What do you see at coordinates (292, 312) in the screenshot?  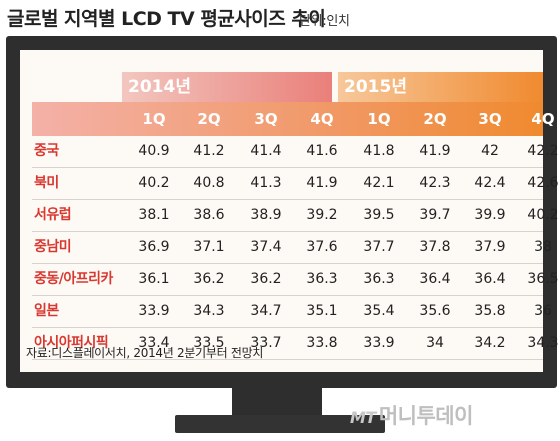 I see `table-row: 일본 33.9 34.3 34.7 35.1 35.4 35.6 35.8 36` at bounding box center [292, 312].